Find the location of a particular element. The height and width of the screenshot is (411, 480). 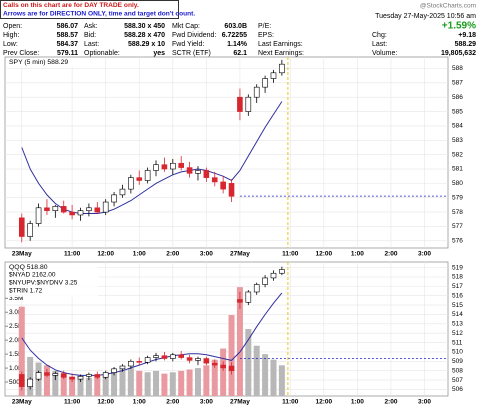

y-tick-label: 507 is located at coordinates (457, 380).